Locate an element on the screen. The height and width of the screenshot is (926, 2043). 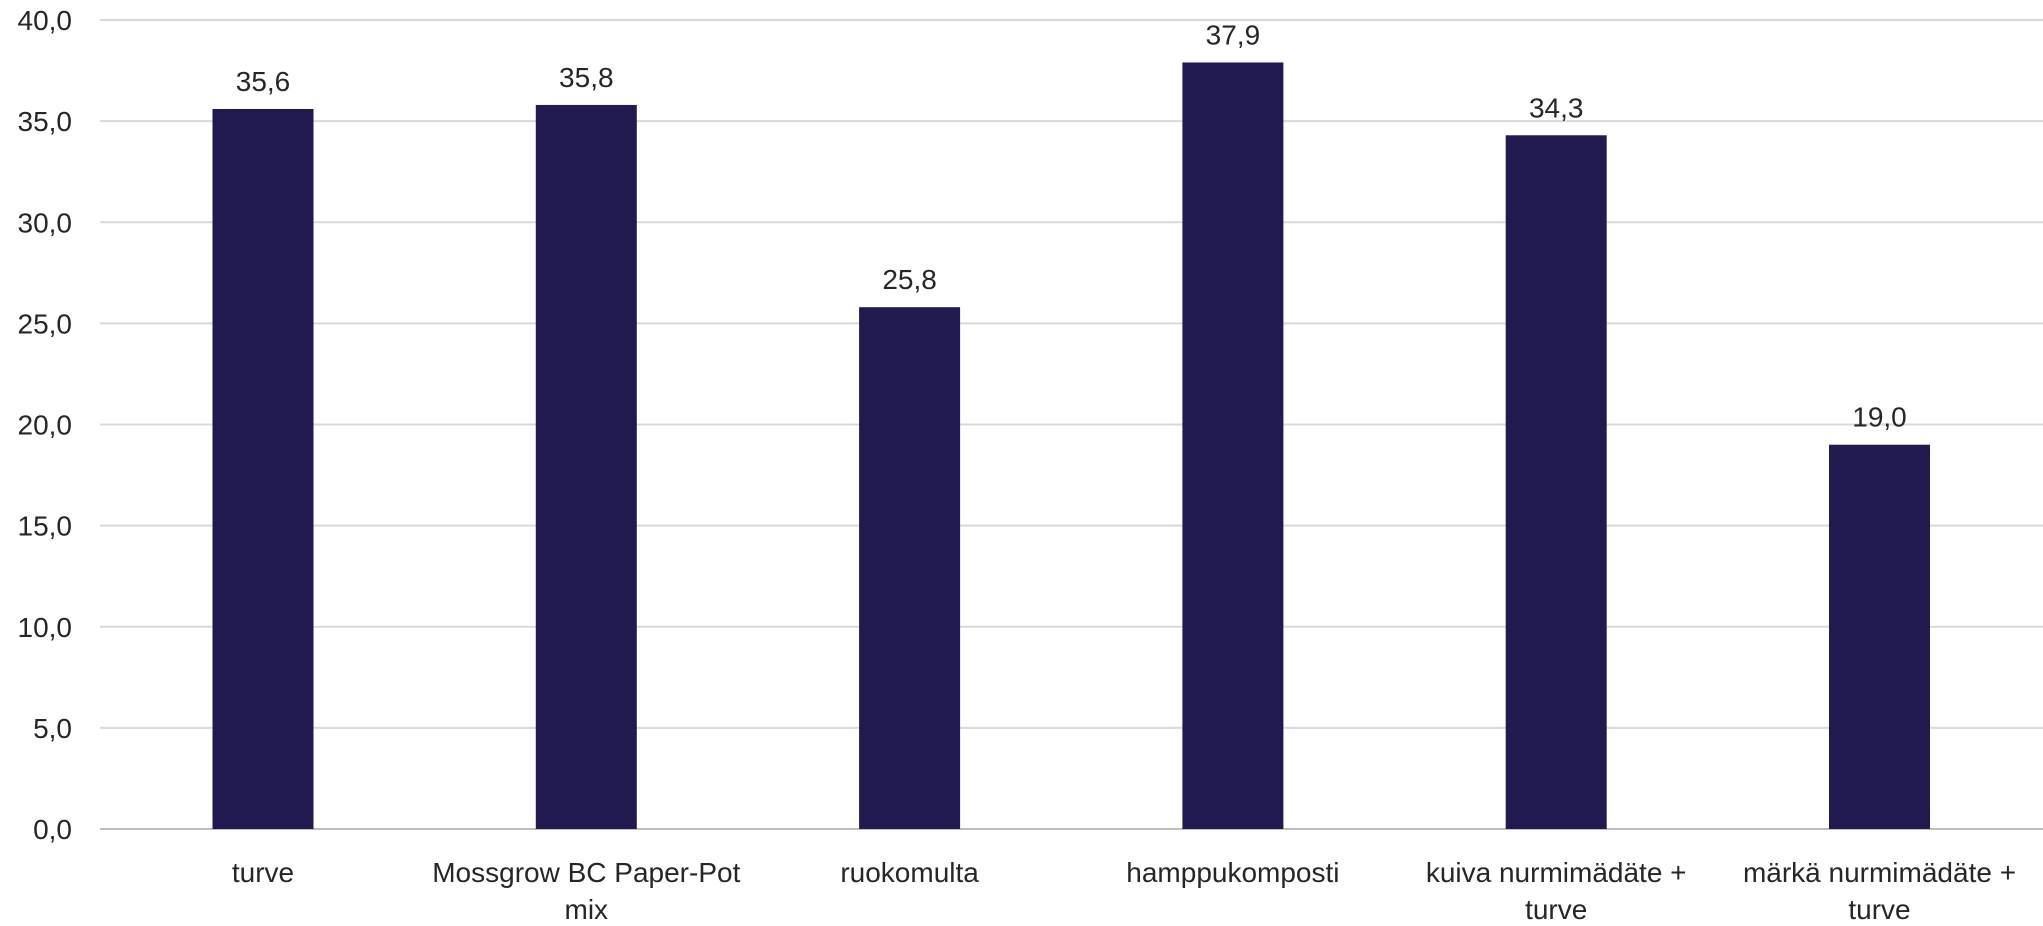
y-tick-label: 0,0 is located at coordinates (52, 829).